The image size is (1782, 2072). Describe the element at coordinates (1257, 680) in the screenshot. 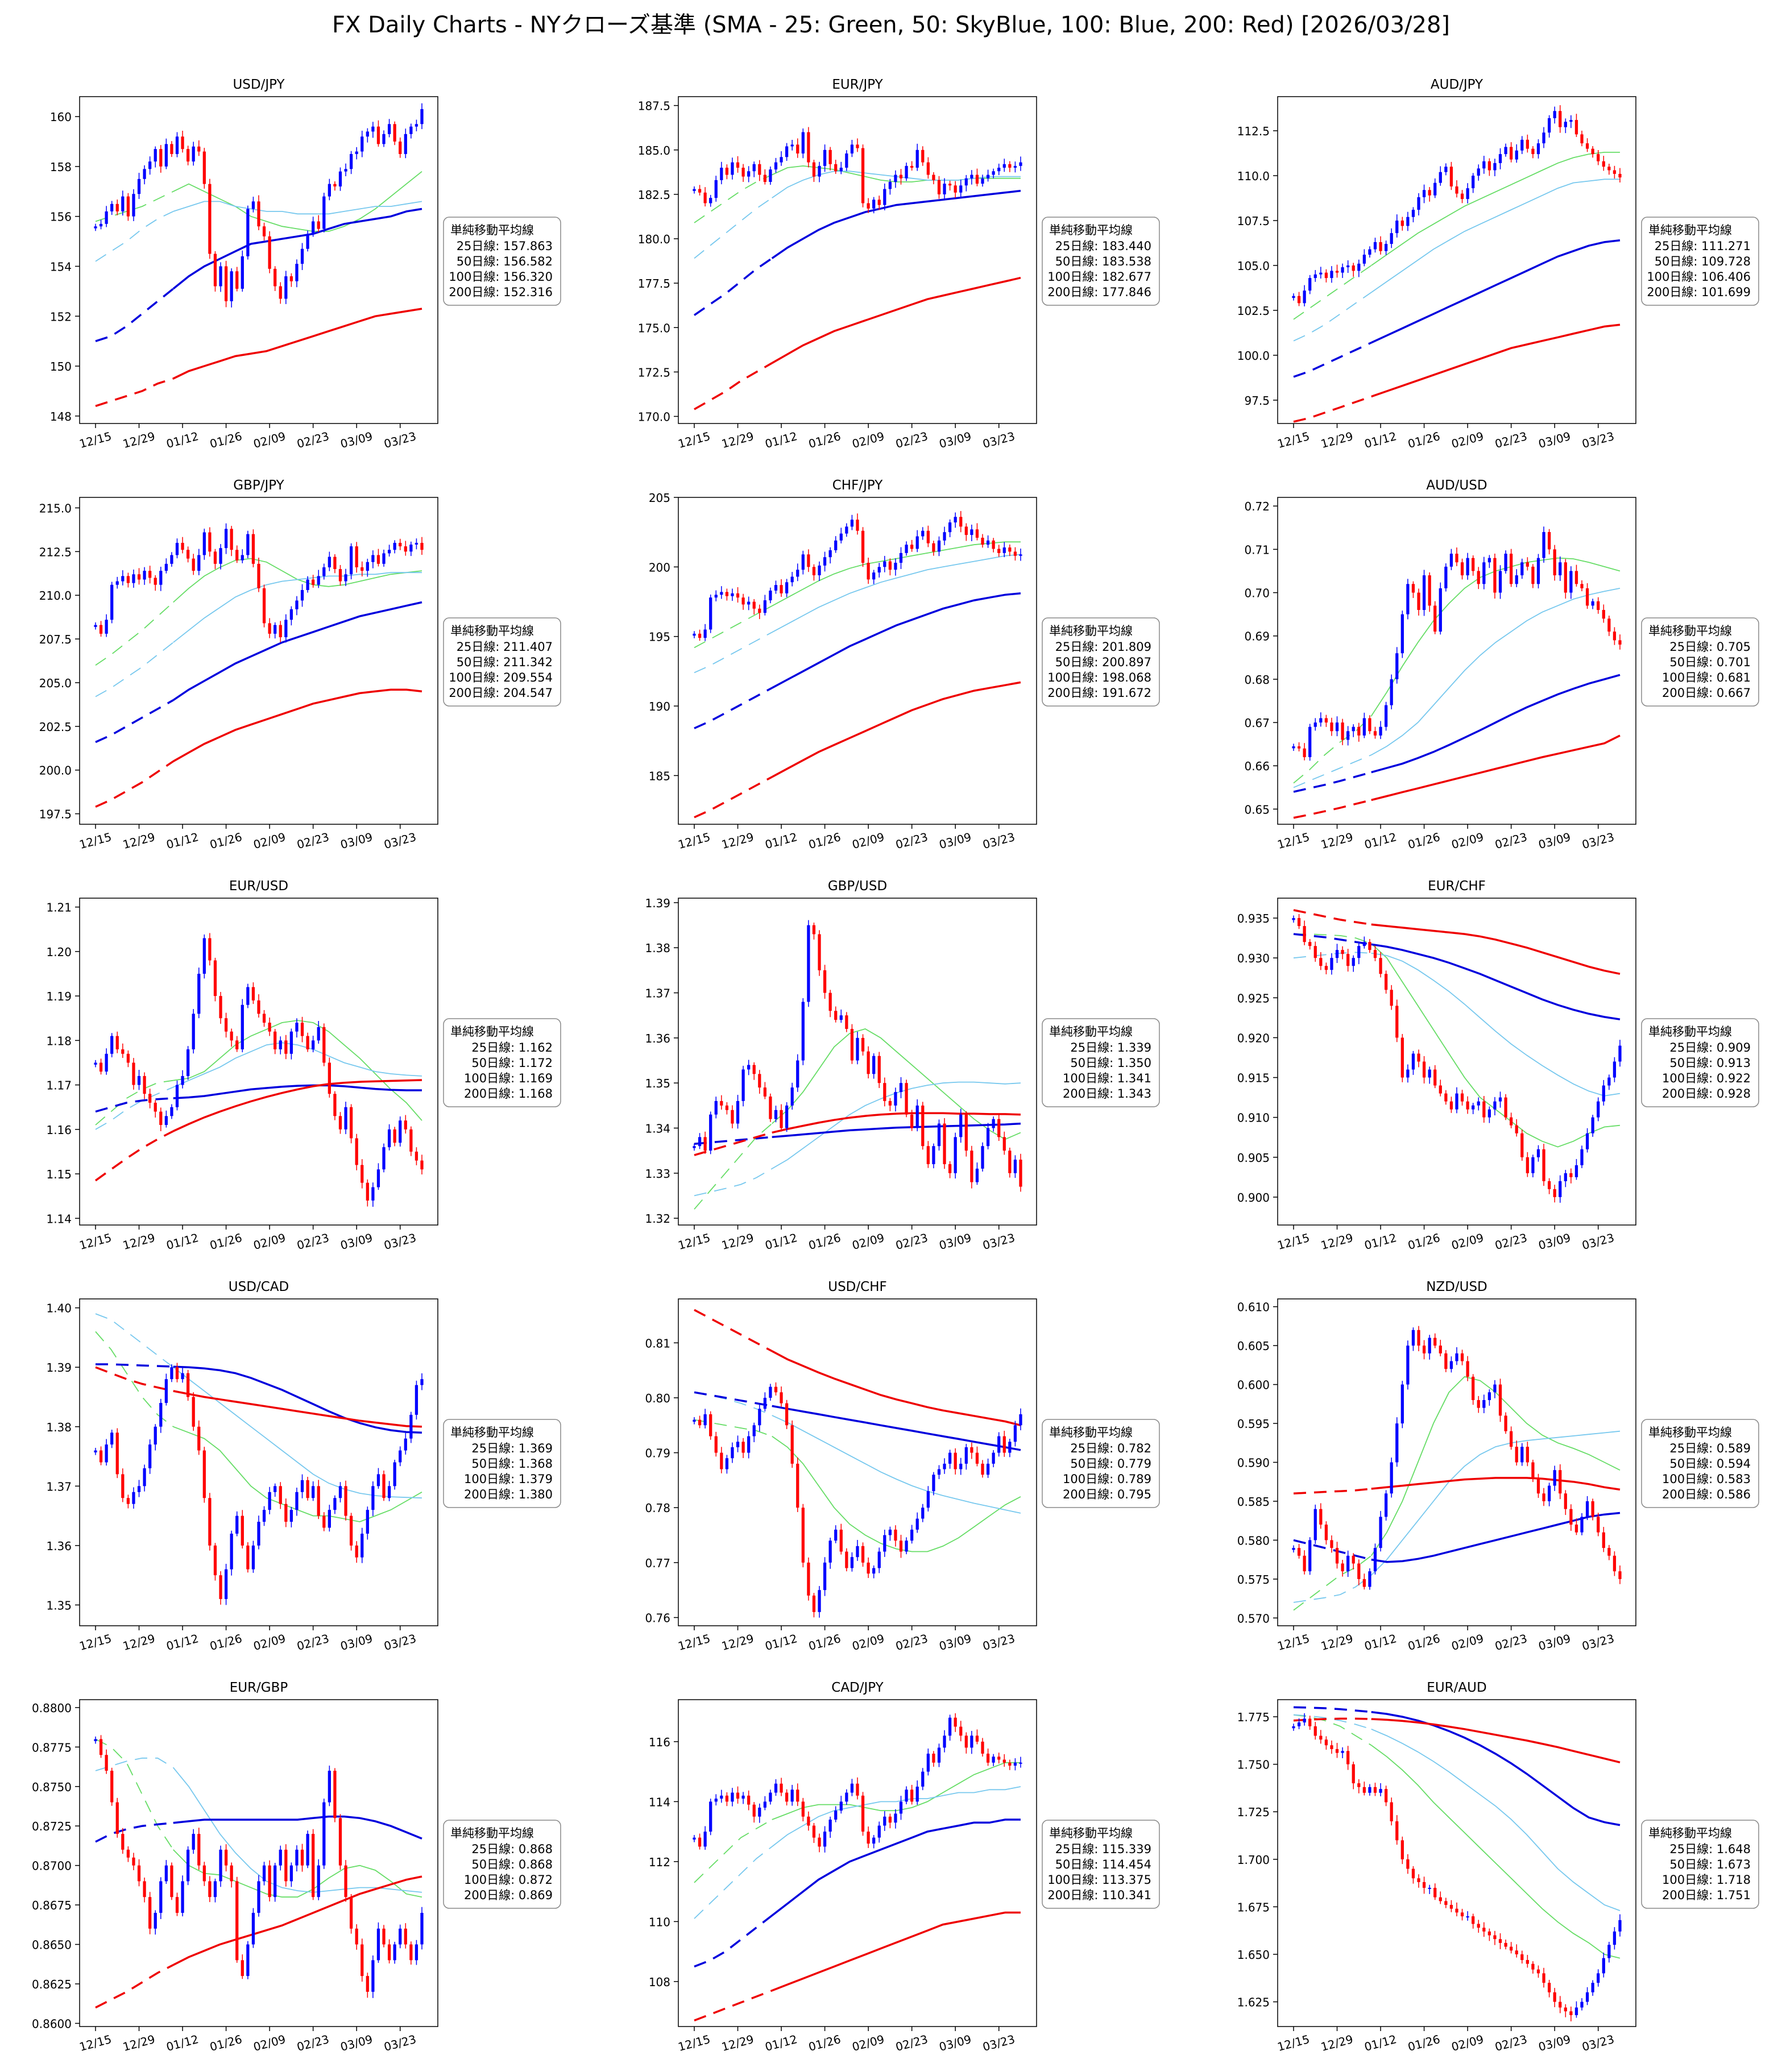

I see `y-tick-label: 0.68` at that location.